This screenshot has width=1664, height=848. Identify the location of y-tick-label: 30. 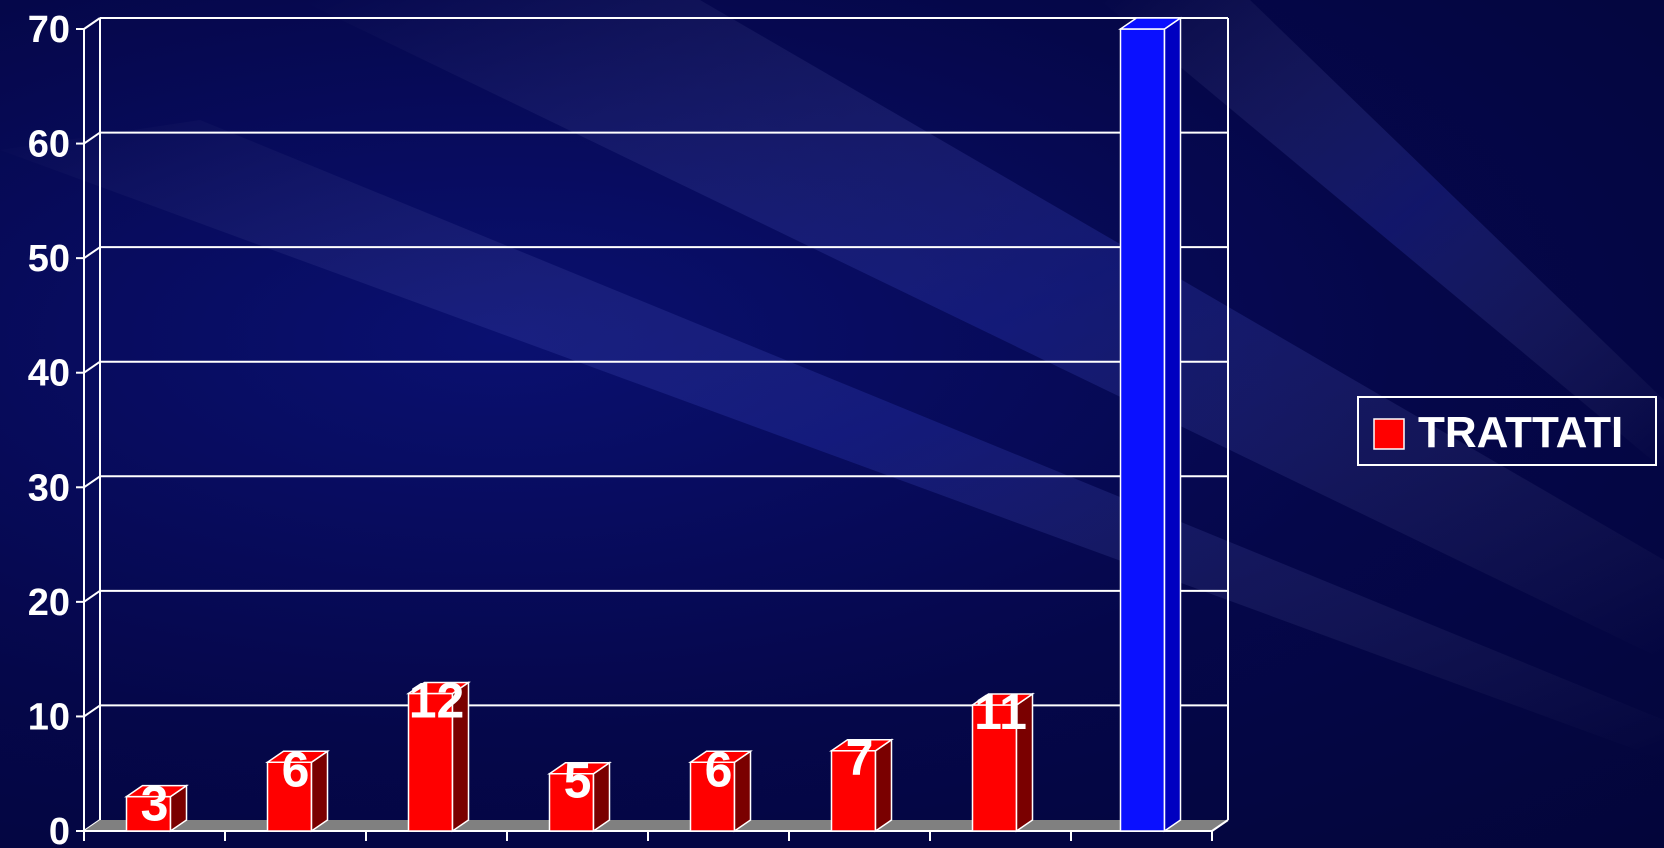
(49, 488).